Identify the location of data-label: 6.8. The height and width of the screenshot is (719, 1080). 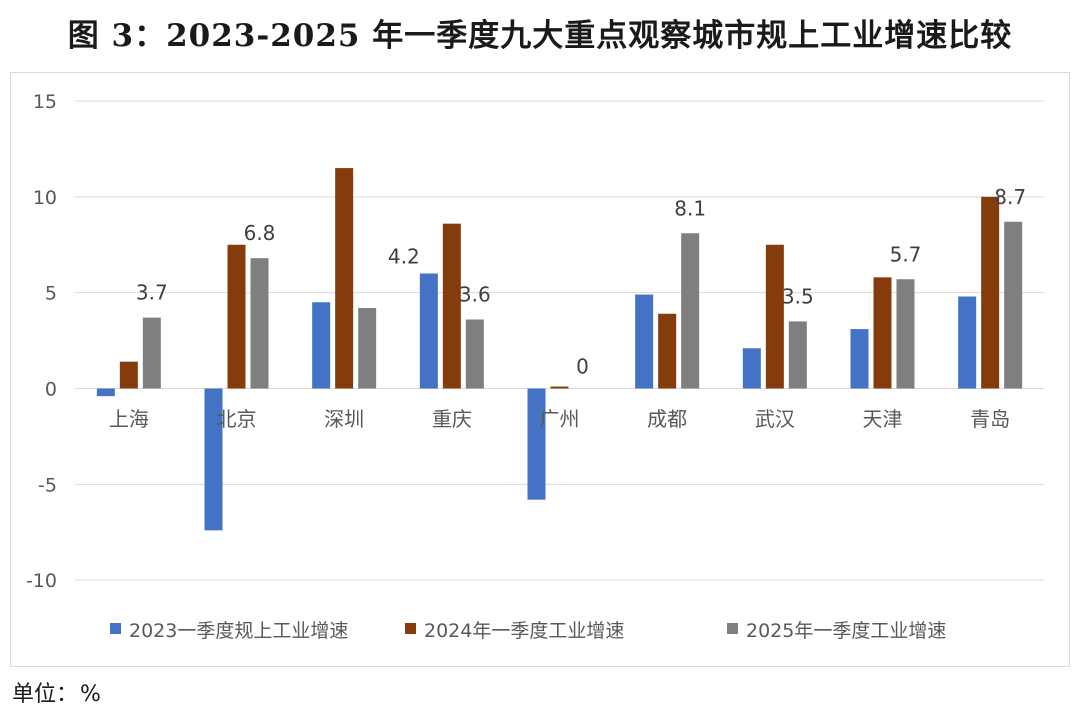
(260, 233).